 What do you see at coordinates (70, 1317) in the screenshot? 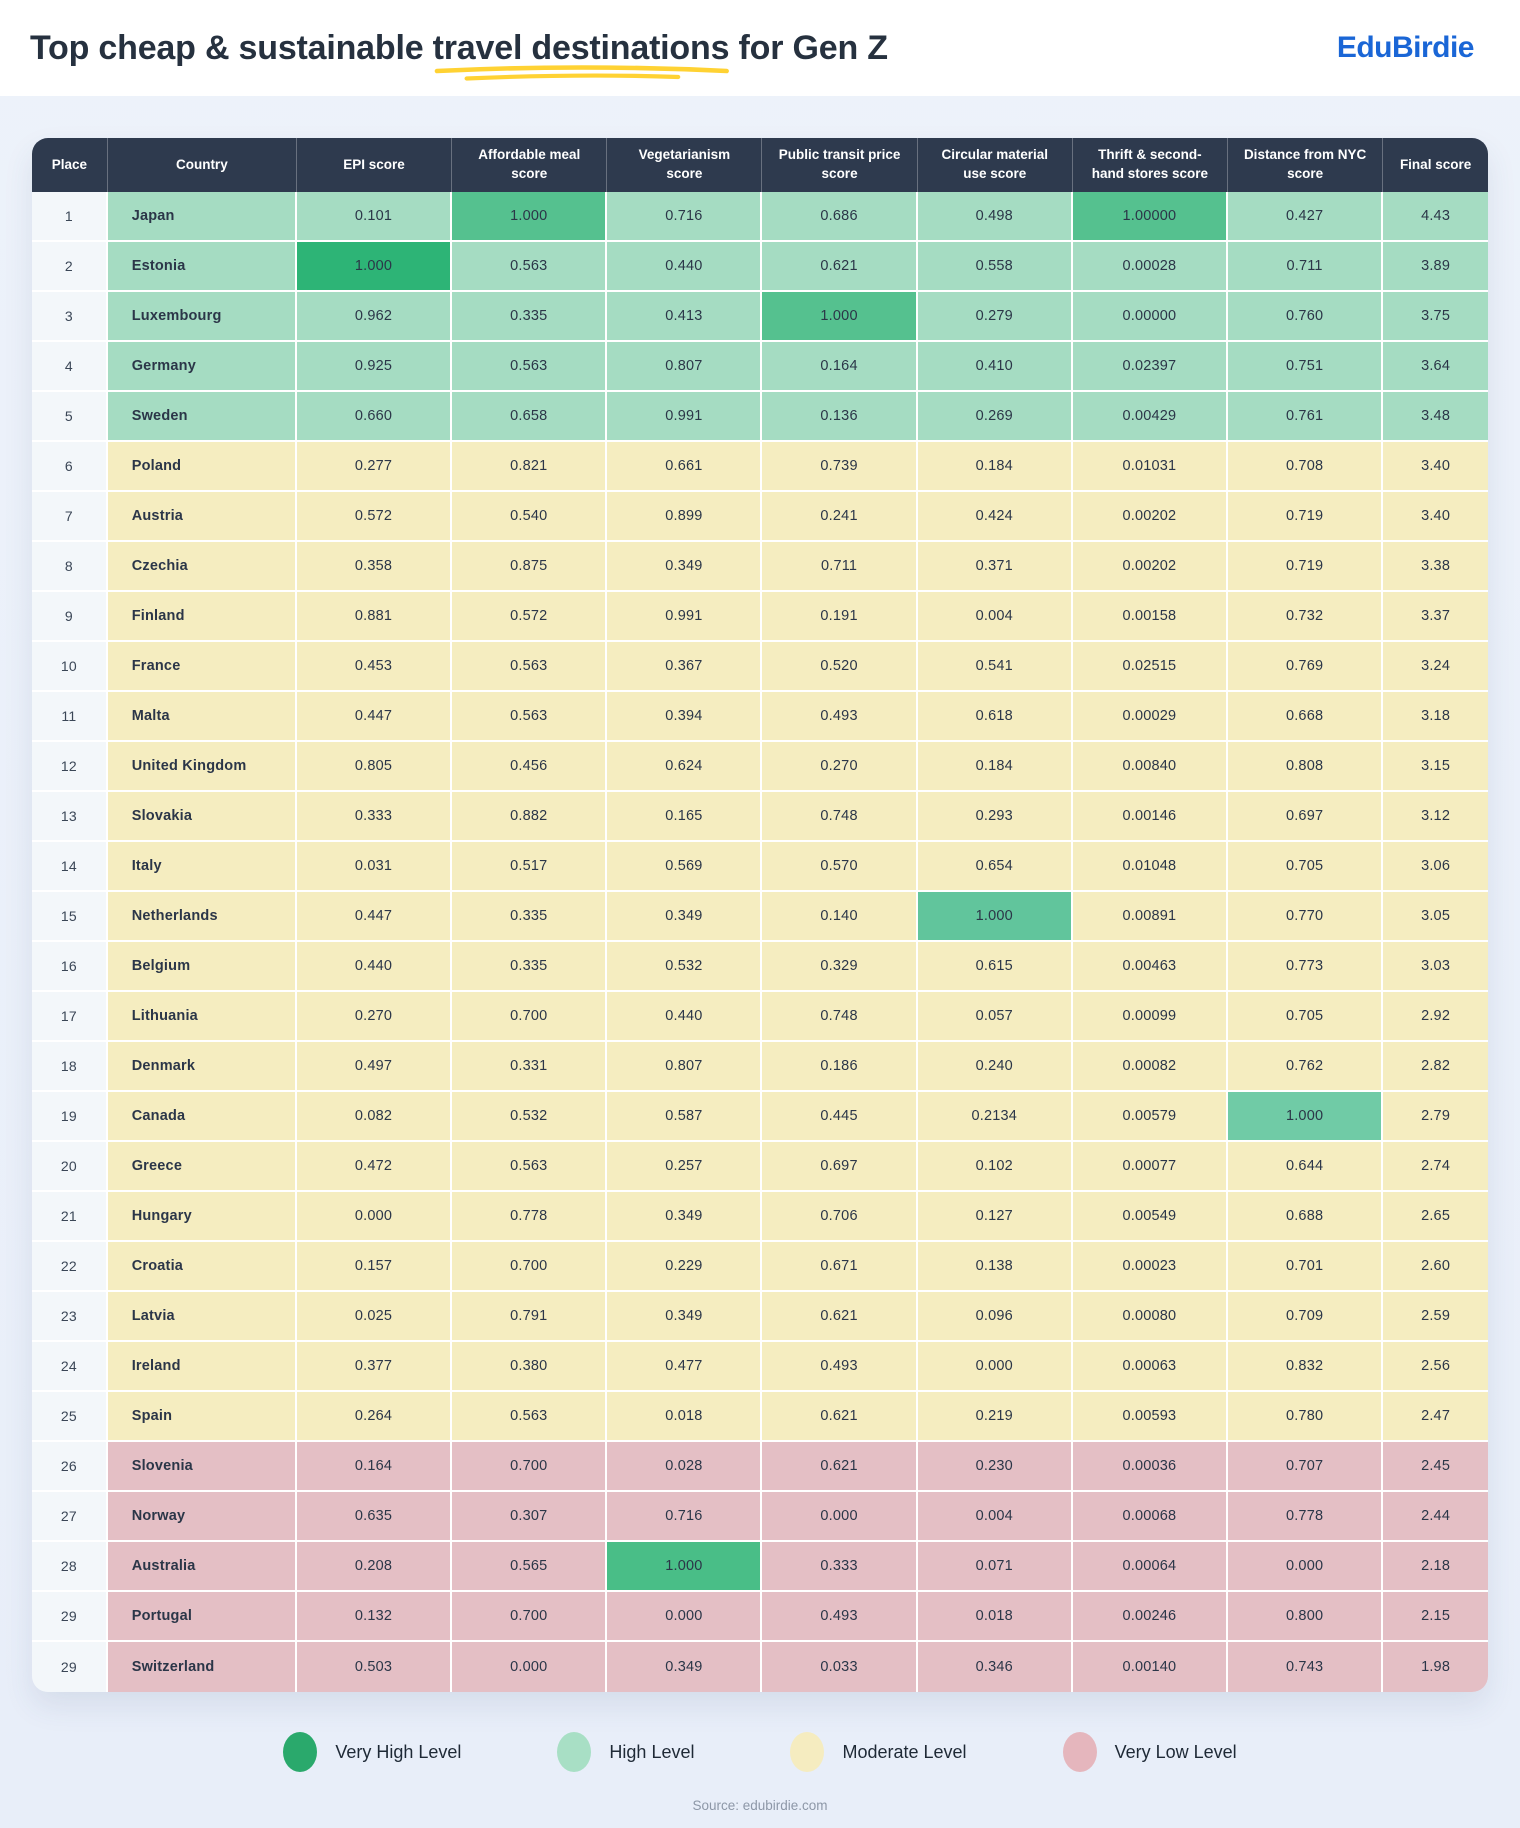
I see `place-cell: 23` at bounding box center [70, 1317].